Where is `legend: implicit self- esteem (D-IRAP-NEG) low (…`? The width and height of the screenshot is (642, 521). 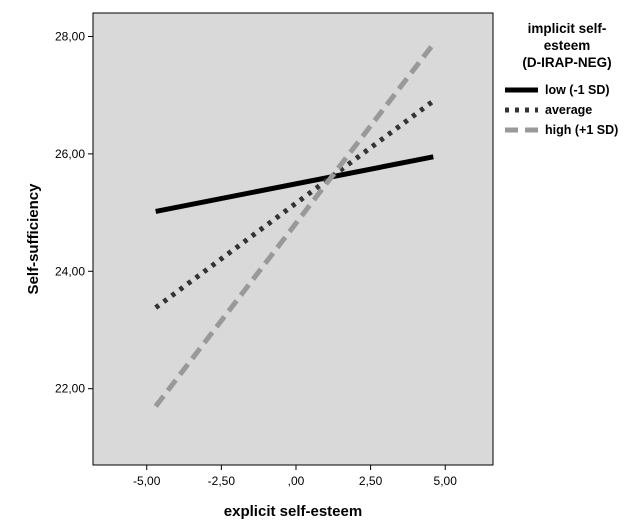
legend: implicit self- esteem (D-IRAP-NEG) low (… is located at coordinates (561, 79).